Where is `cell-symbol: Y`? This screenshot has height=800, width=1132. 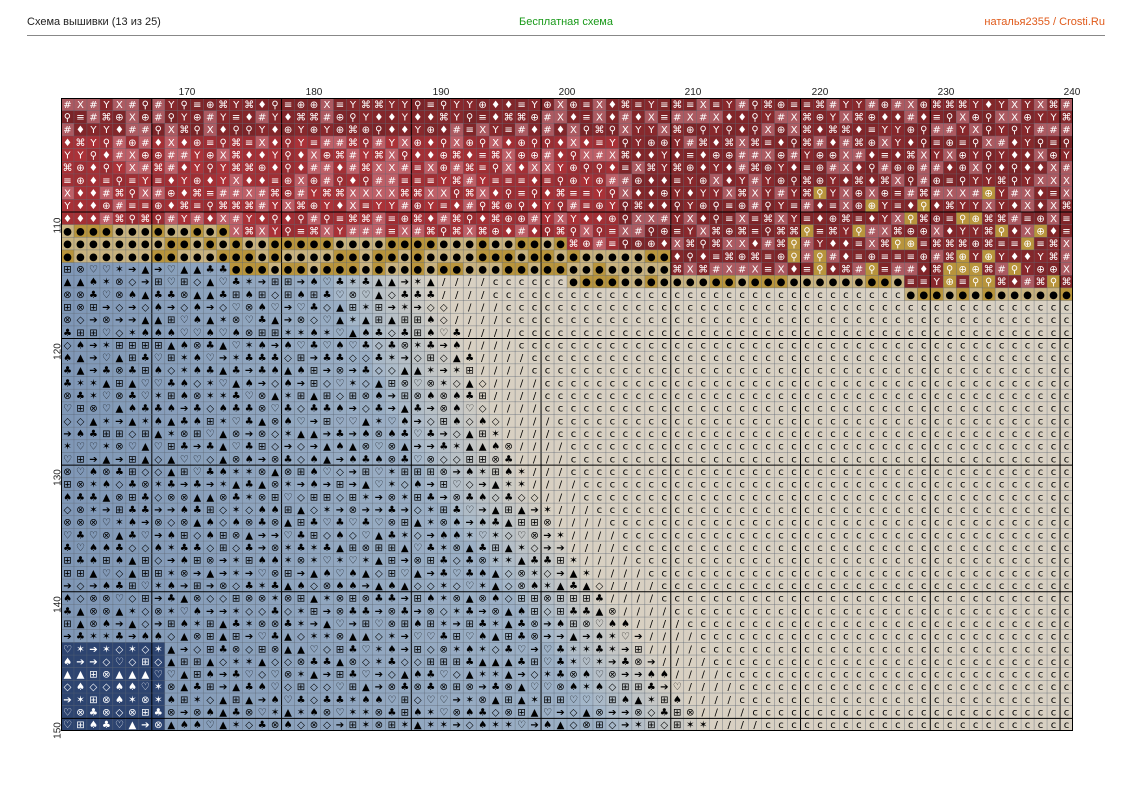 cell-symbol: Y is located at coordinates (392, 105).